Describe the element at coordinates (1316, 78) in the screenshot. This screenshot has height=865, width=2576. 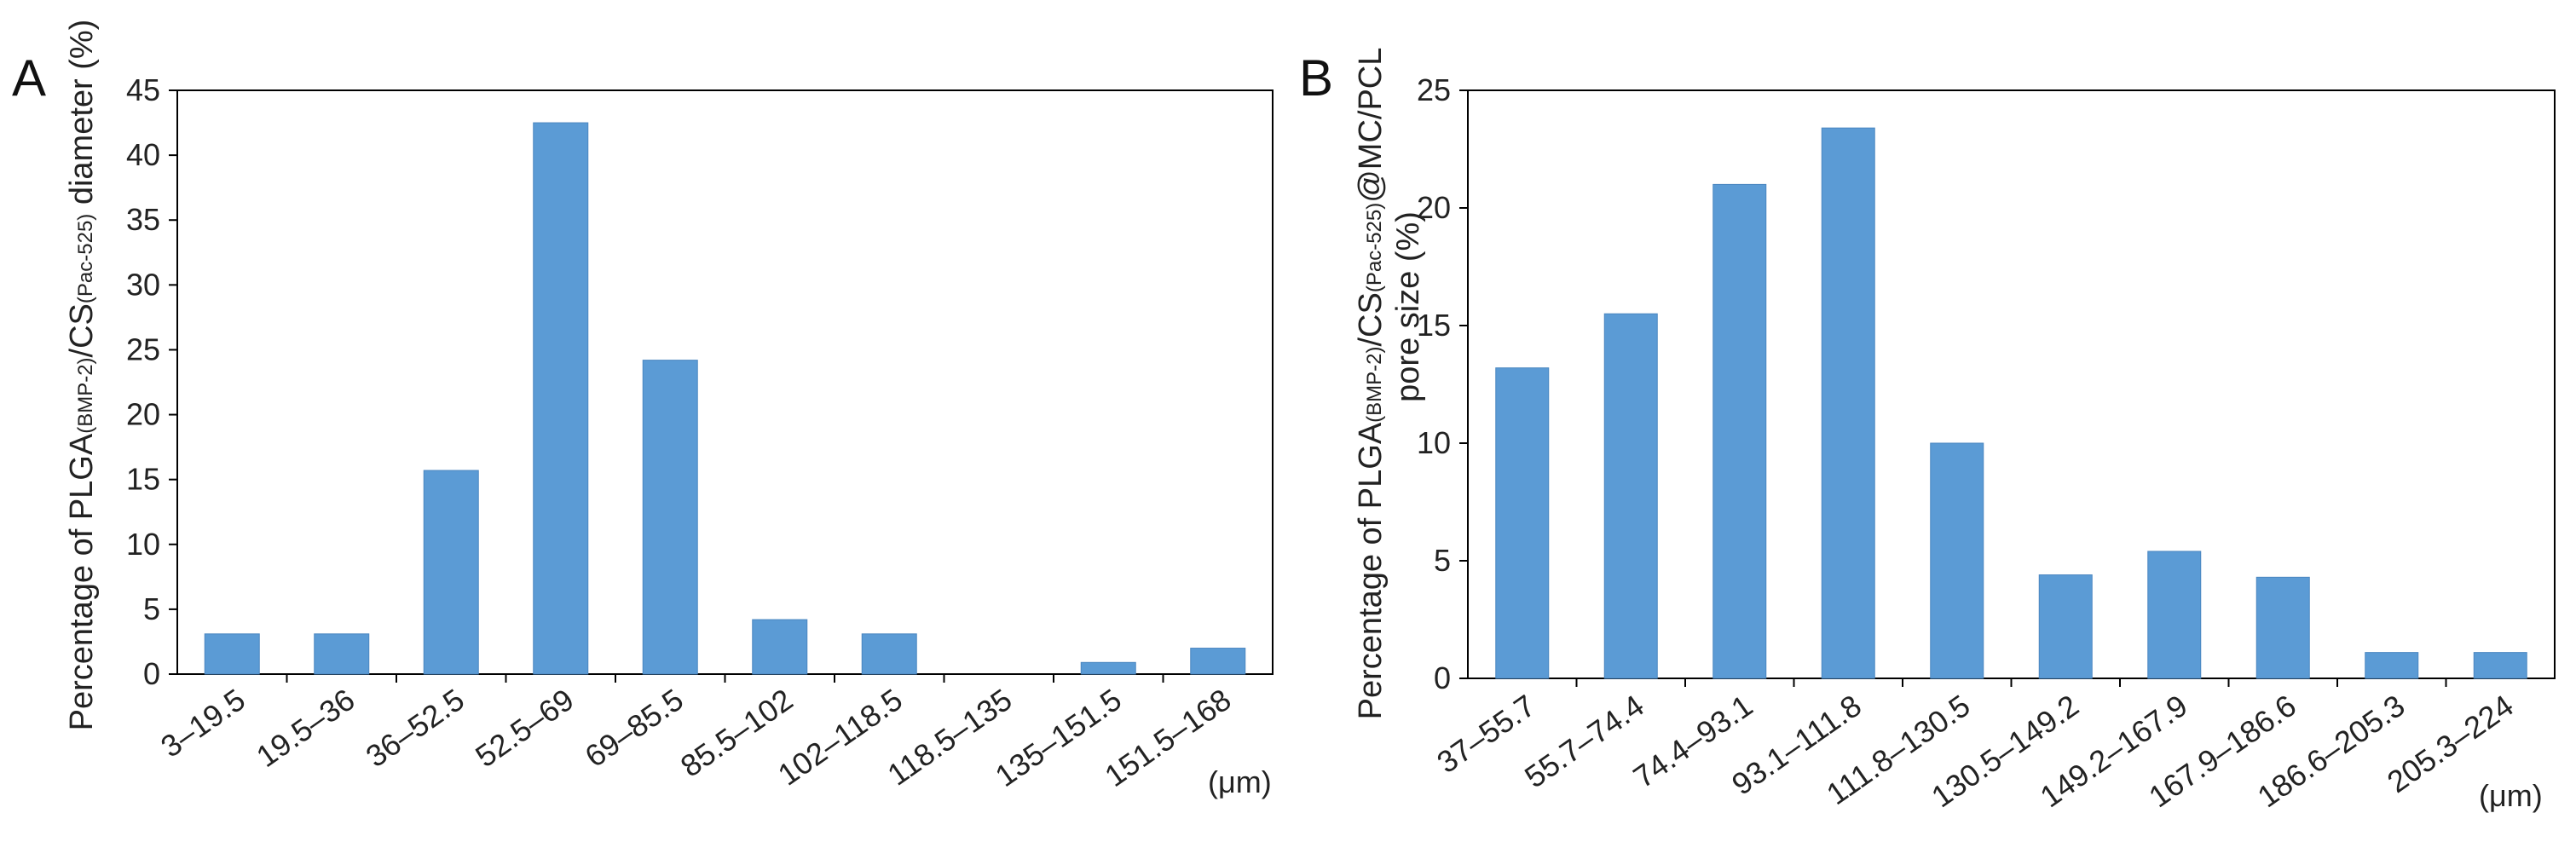
I see `panel-b-label: B` at that location.